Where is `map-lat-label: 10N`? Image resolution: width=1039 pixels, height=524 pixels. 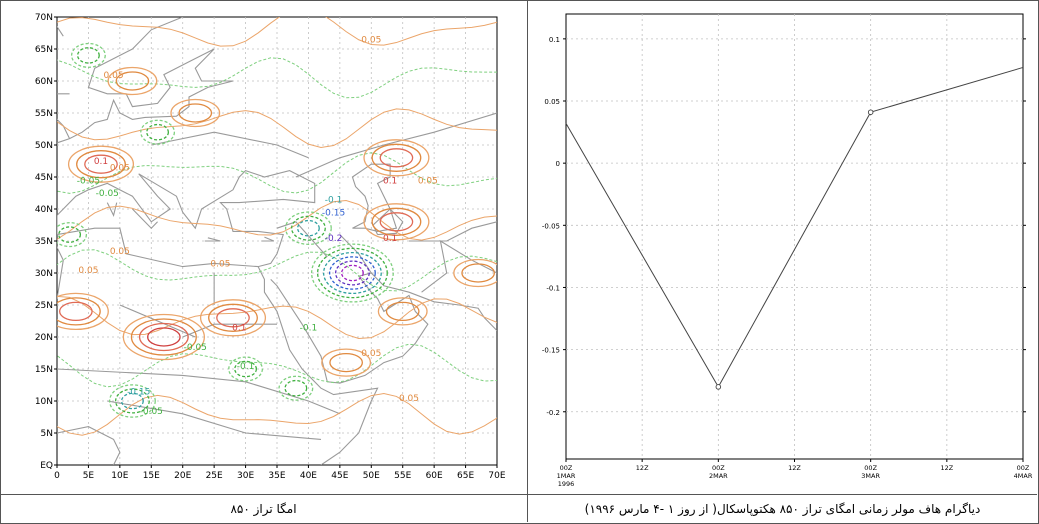 map-lat-label: 10N is located at coordinates (44, 402).